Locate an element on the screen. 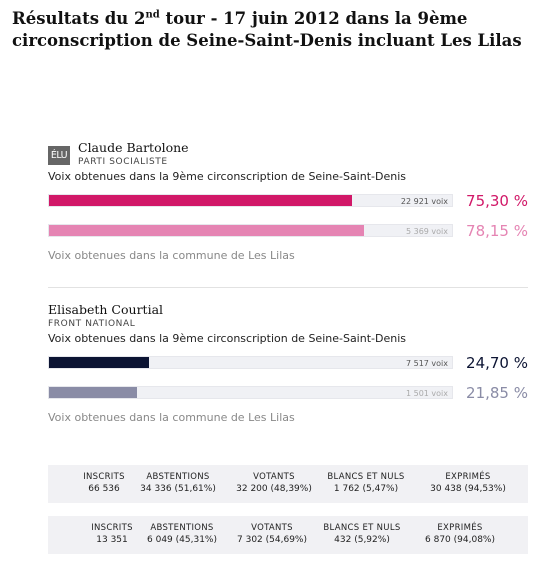 The image size is (546, 569). stat-exprimes: EXPRIMÉS 30 438 (94,53%) is located at coordinates (468, 483).